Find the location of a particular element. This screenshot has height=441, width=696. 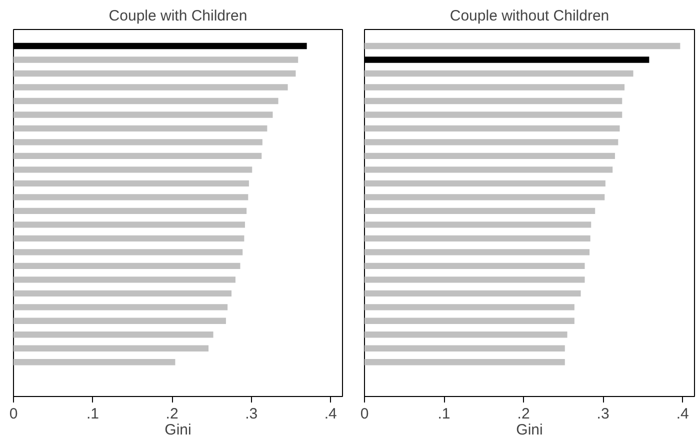

chart-title: Couple without Children is located at coordinates (530, 16).